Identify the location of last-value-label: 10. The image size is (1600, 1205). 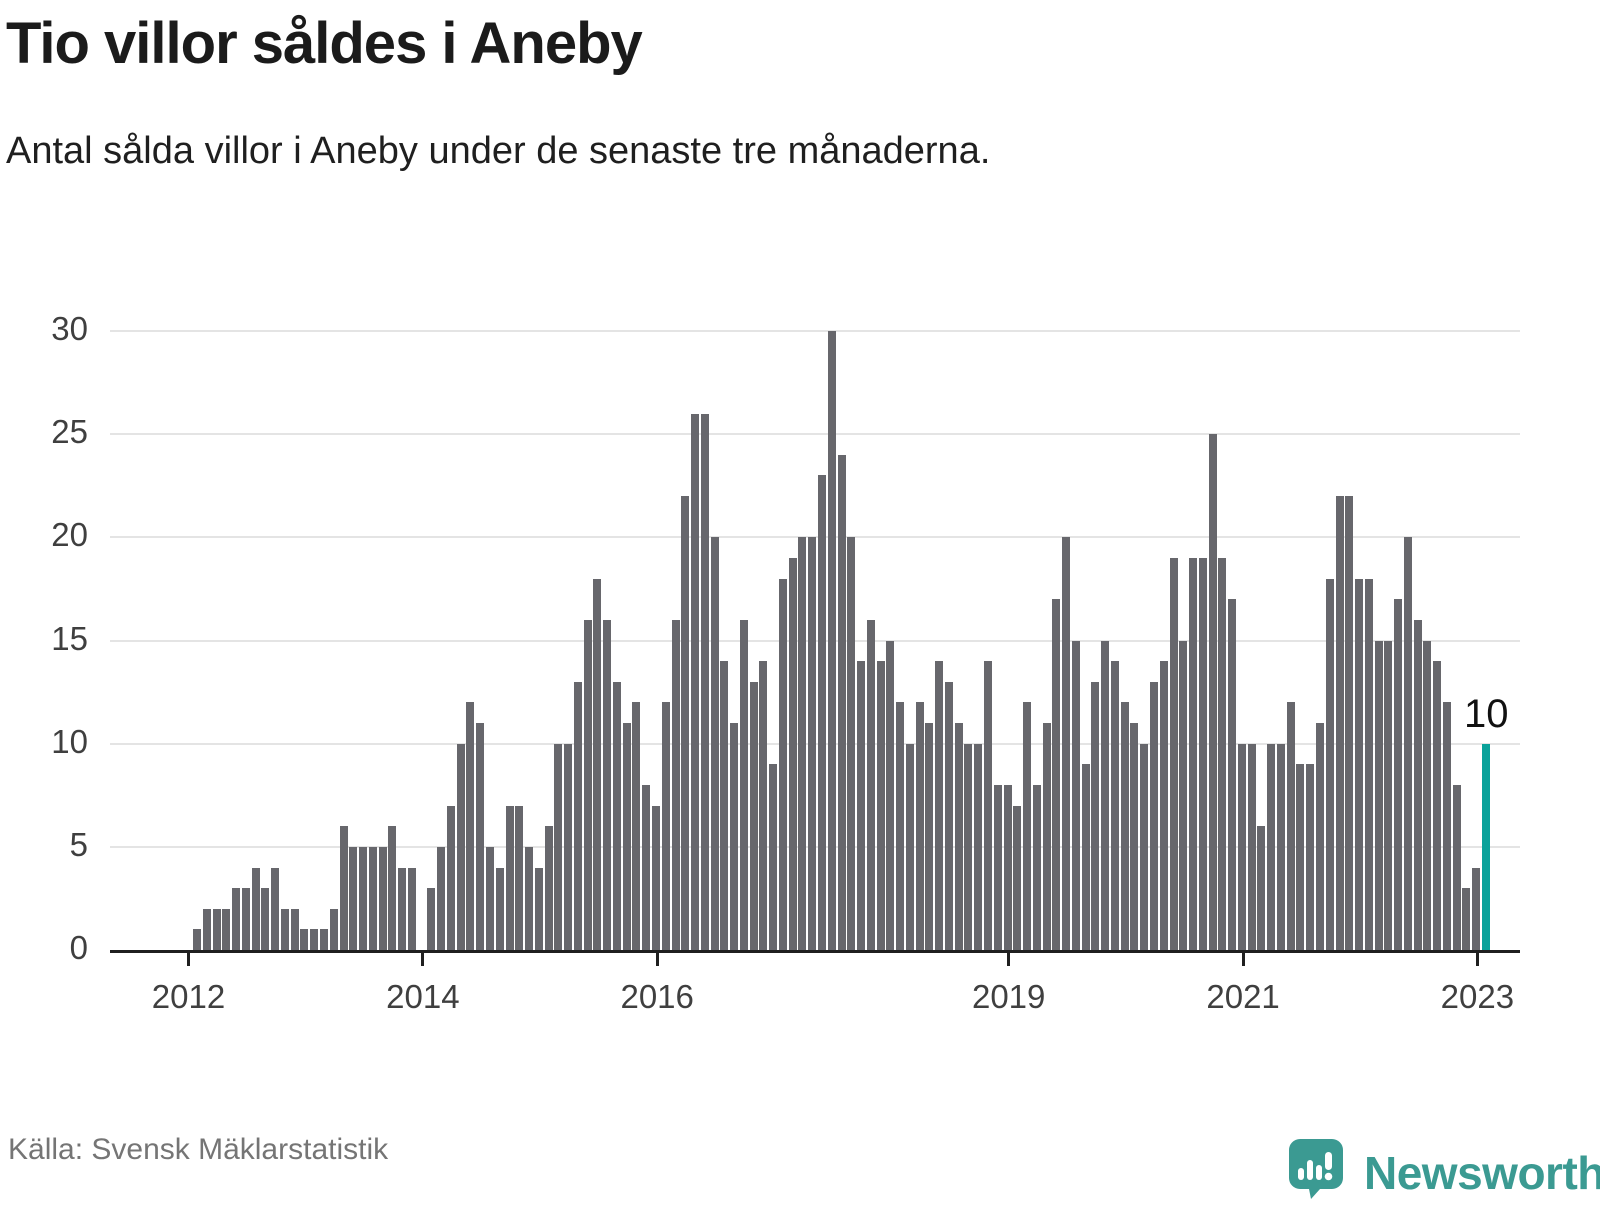
(1486, 714).